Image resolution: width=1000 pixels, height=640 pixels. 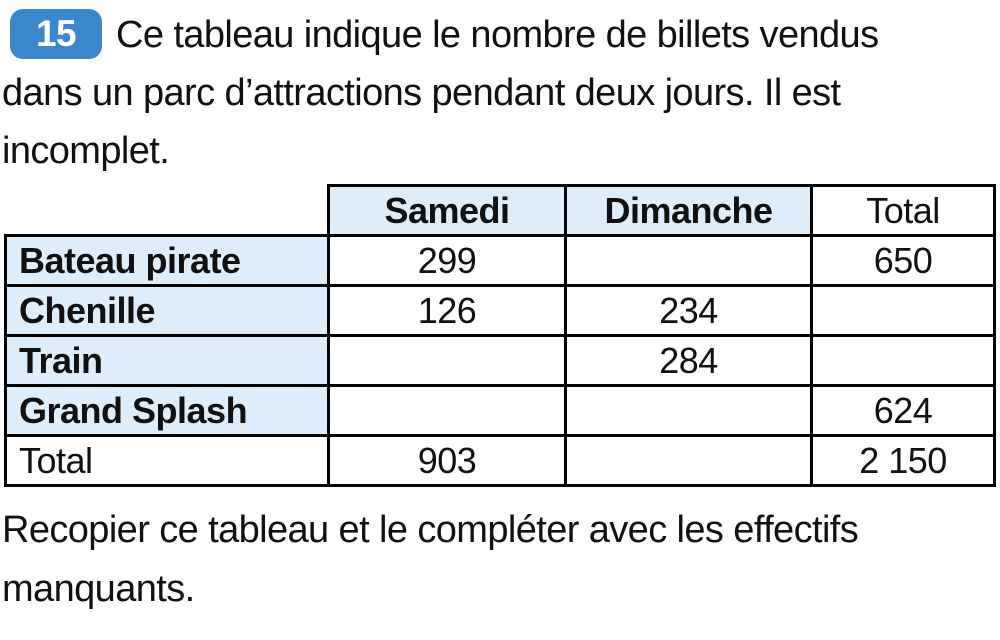 I want to click on instruction-line-2: manquants., so click(x=98, y=589).